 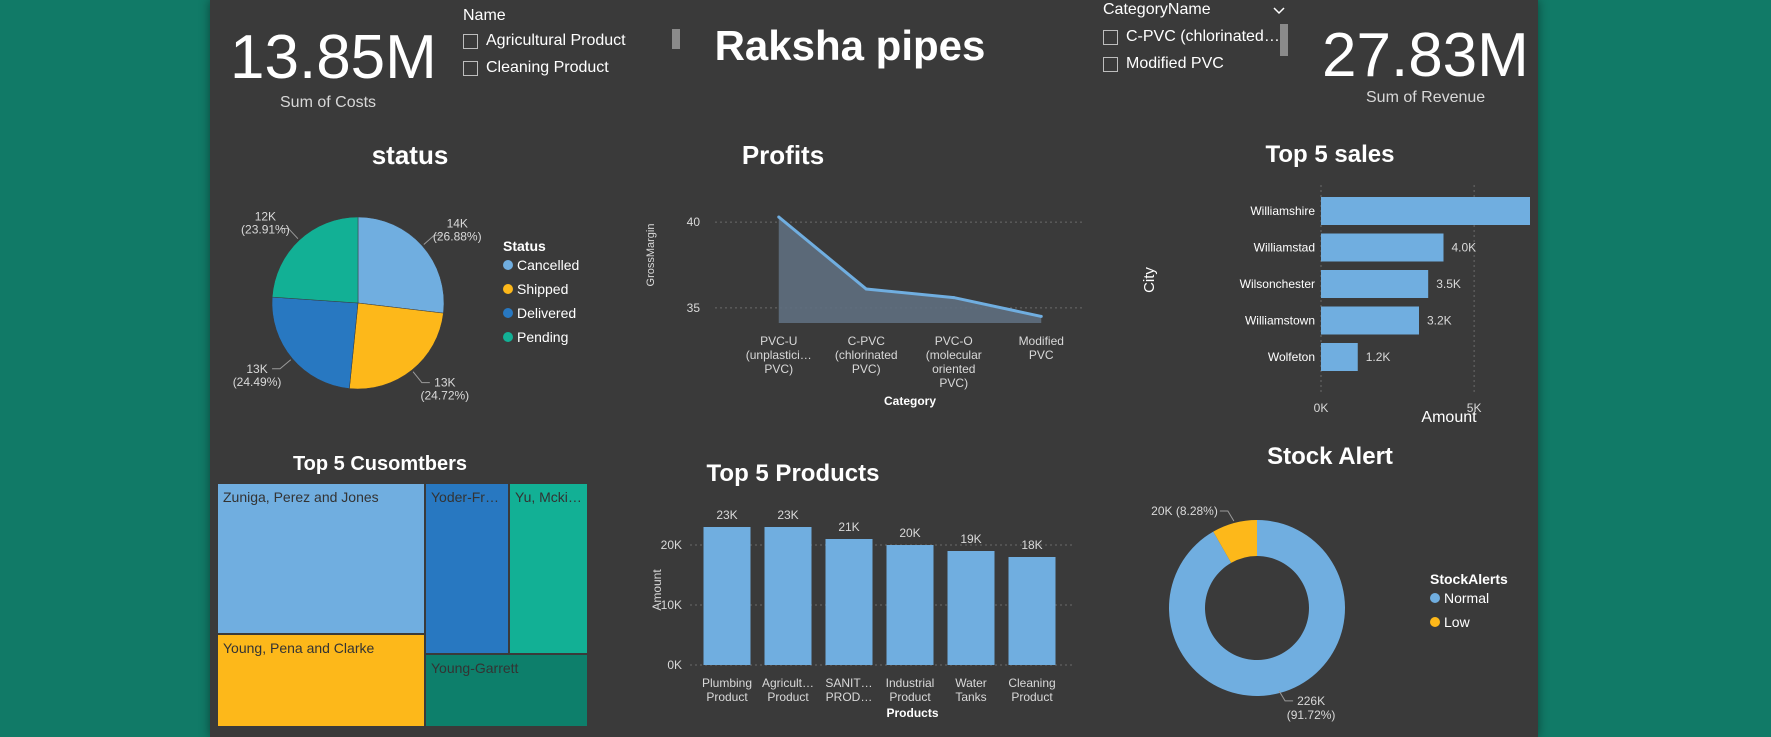 What do you see at coordinates (1469, 622) in the screenshot?
I see `legend-item-low: Low` at bounding box center [1469, 622].